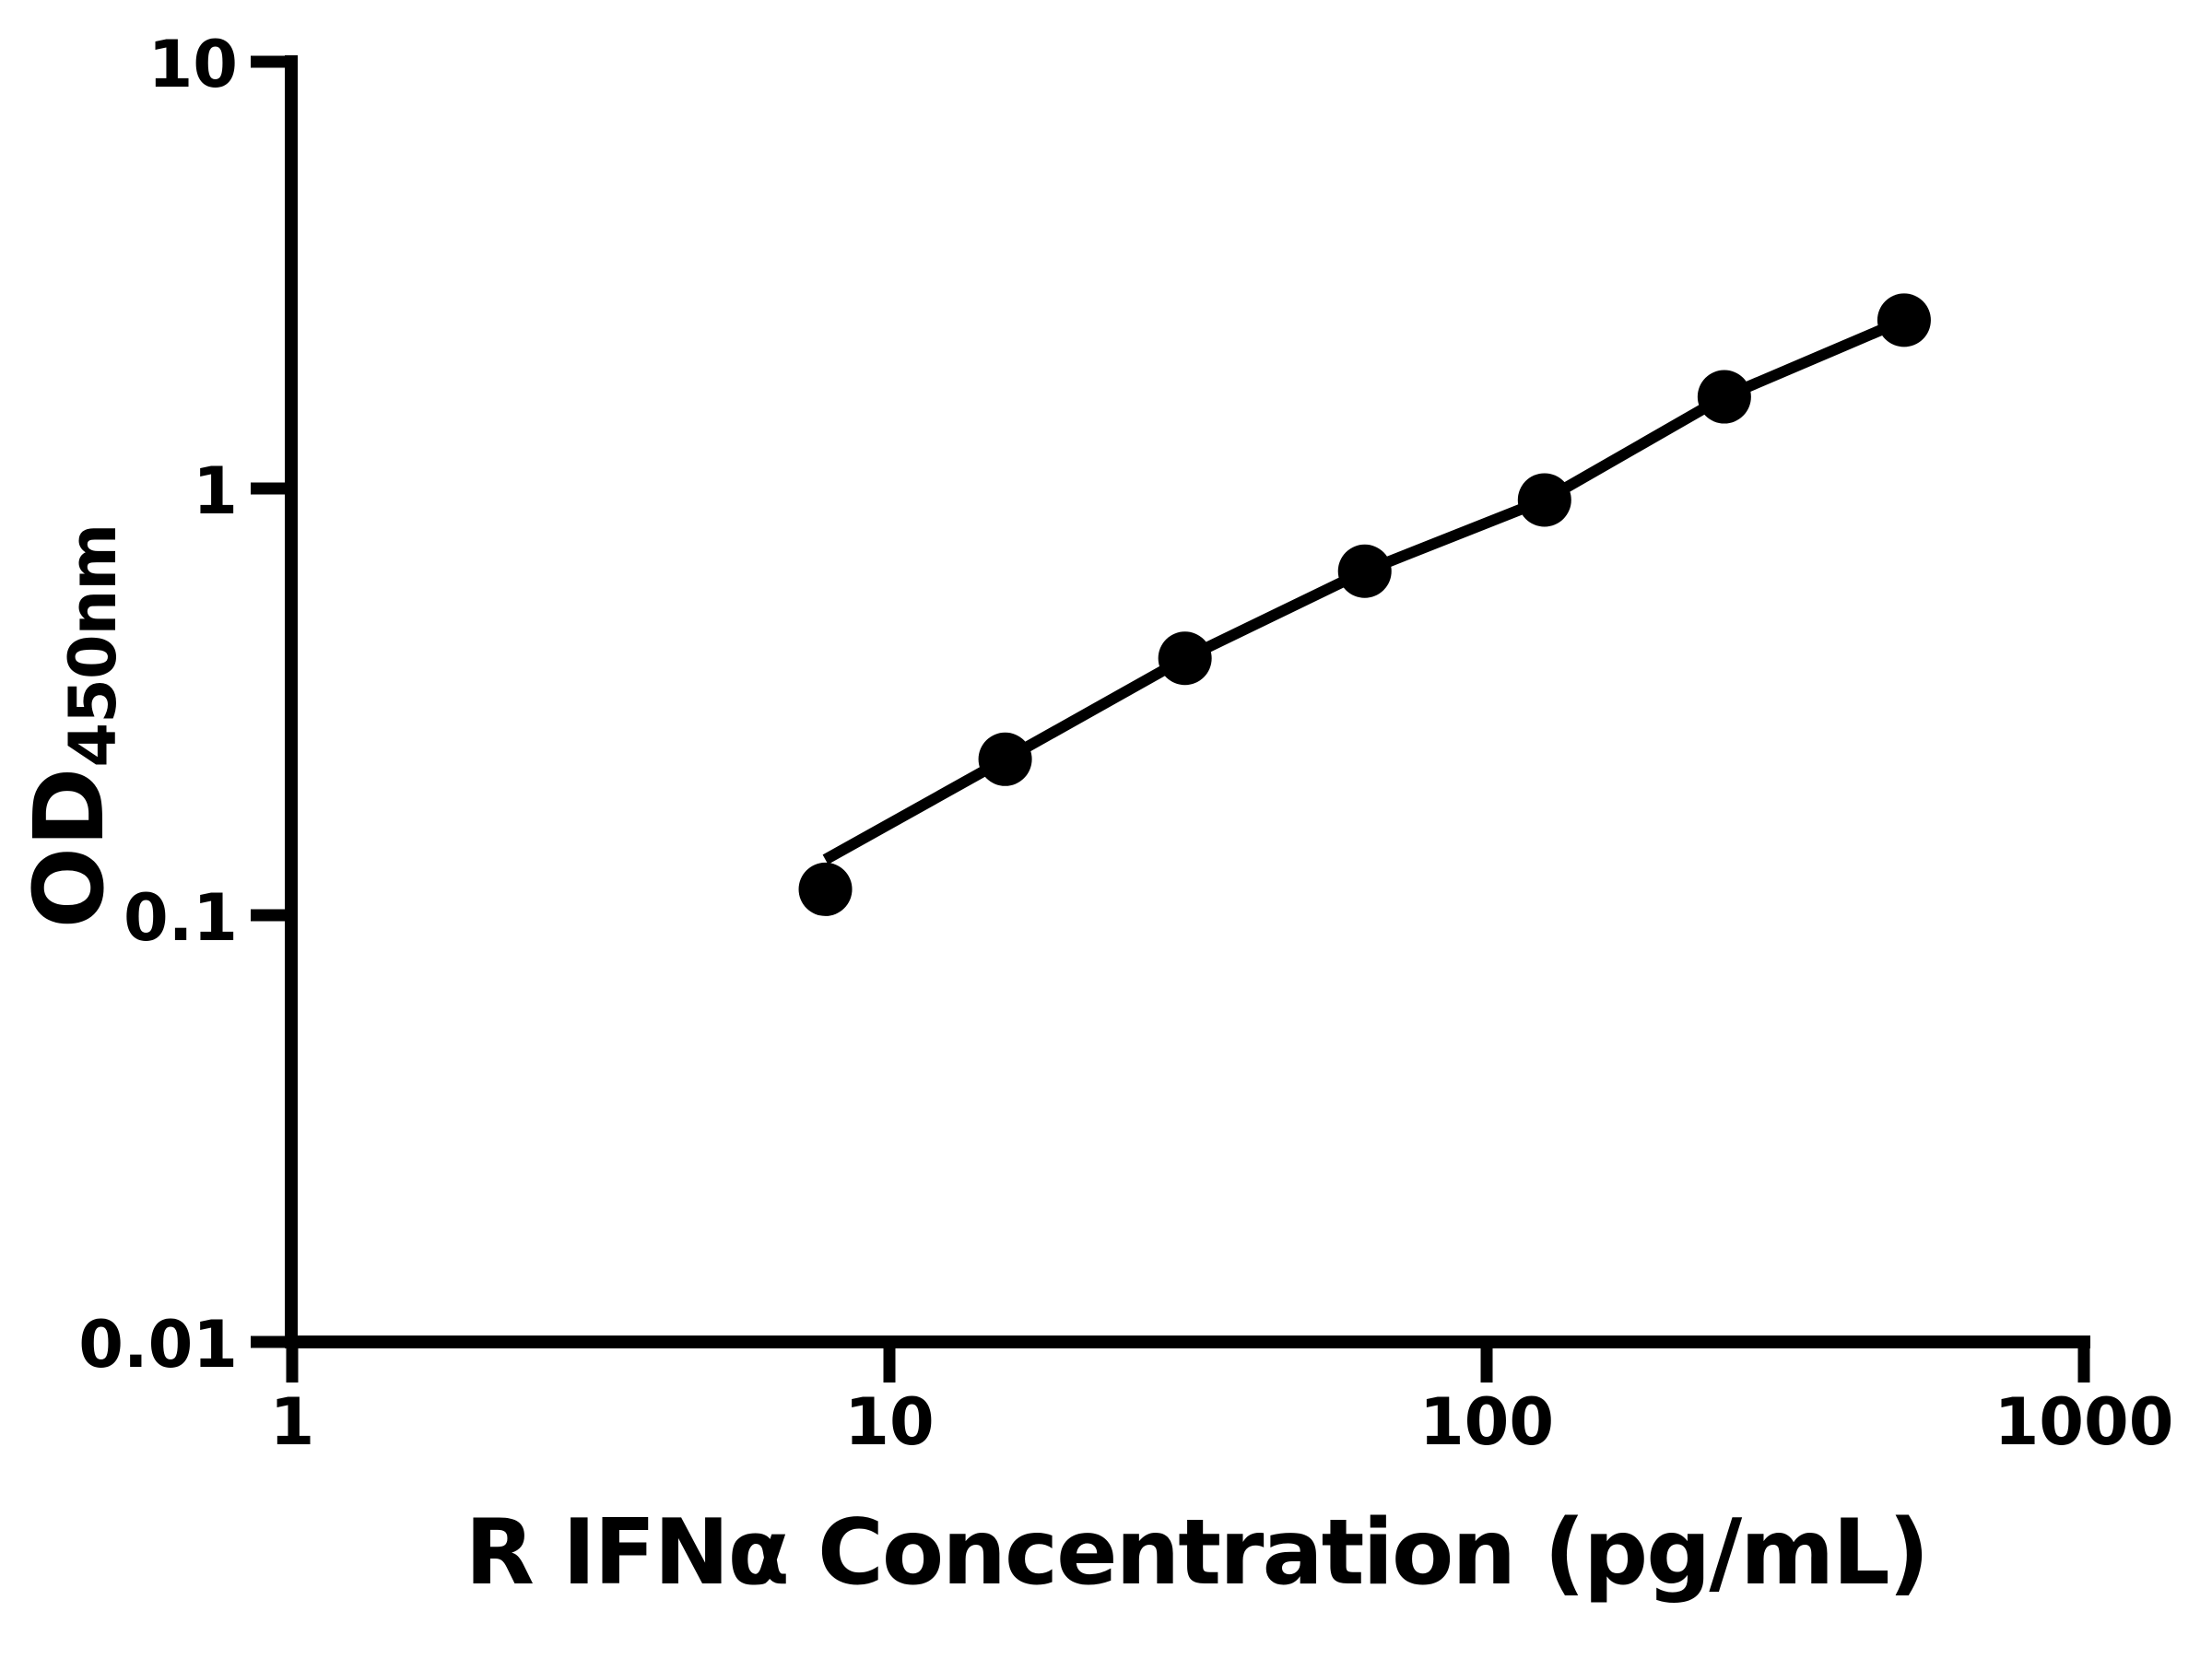  What do you see at coordinates (193, 64) in the screenshot?
I see `y-tick-label: 10` at bounding box center [193, 64].